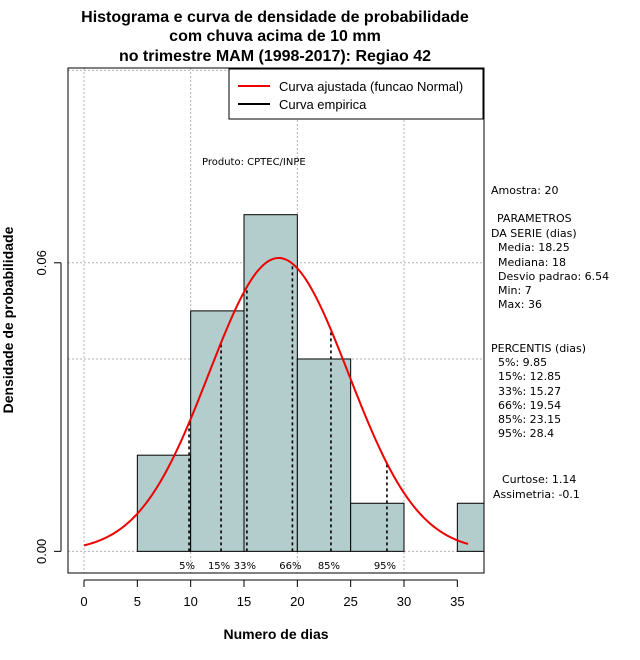 This screenshot has width=640, height=660. What do you see at coordinates (8, 319) in the screenshot?
I see `y-axis-title: Densidade de probabilidade` at bounding box center [8, 319].